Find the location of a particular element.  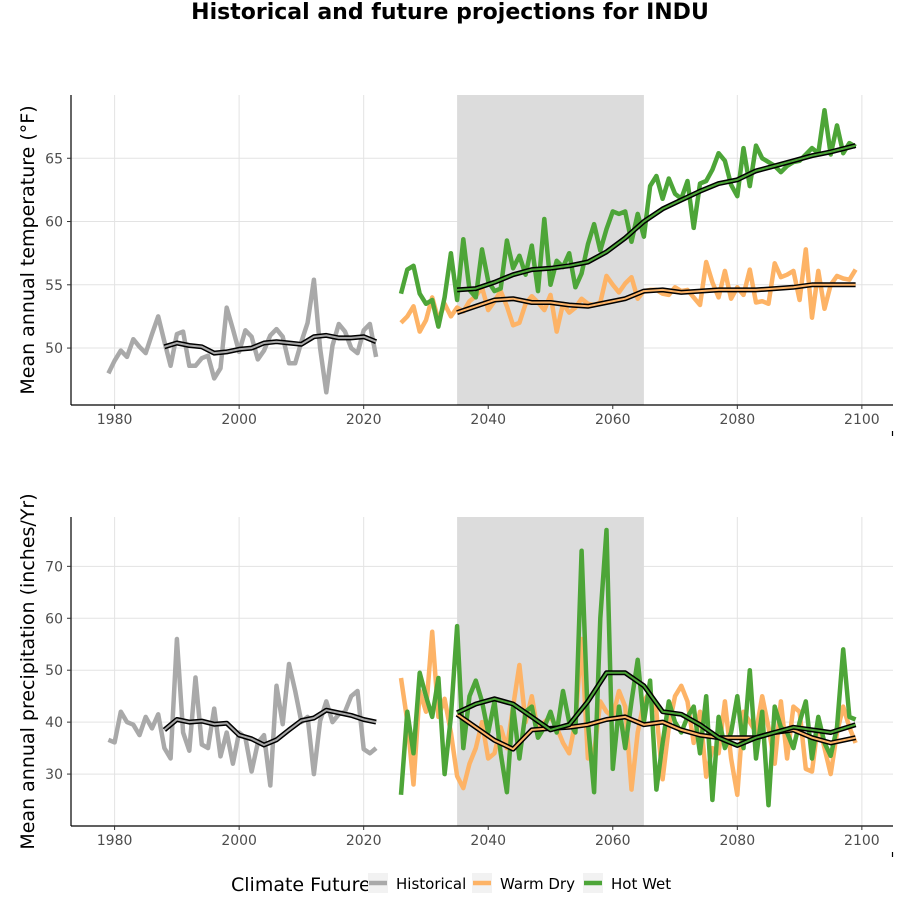

series-outline-historical-smoothed is located at coordinates (269, 727).